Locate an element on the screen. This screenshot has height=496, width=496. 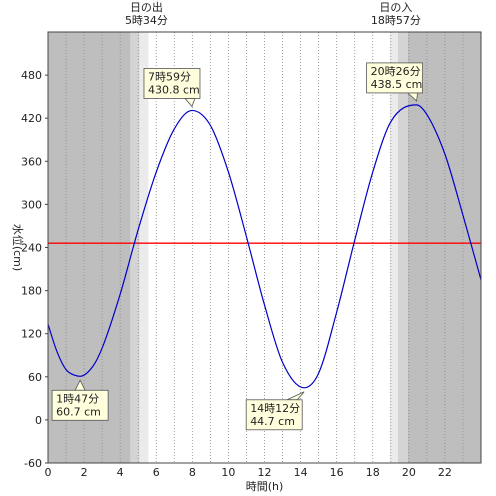
x-tick-label: 18 is located at coordinates (373, 472).